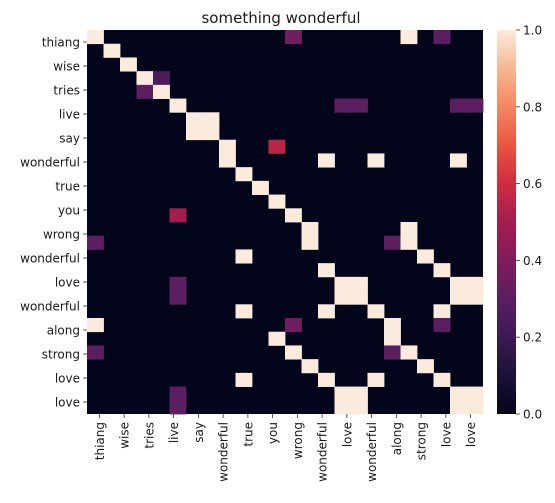 The height and width of the screenshot is (503, 555). What do you see at coordinates (69, 115) in the screenshot?
I see `y-tick-label: live` at bounding box center [69, 115].